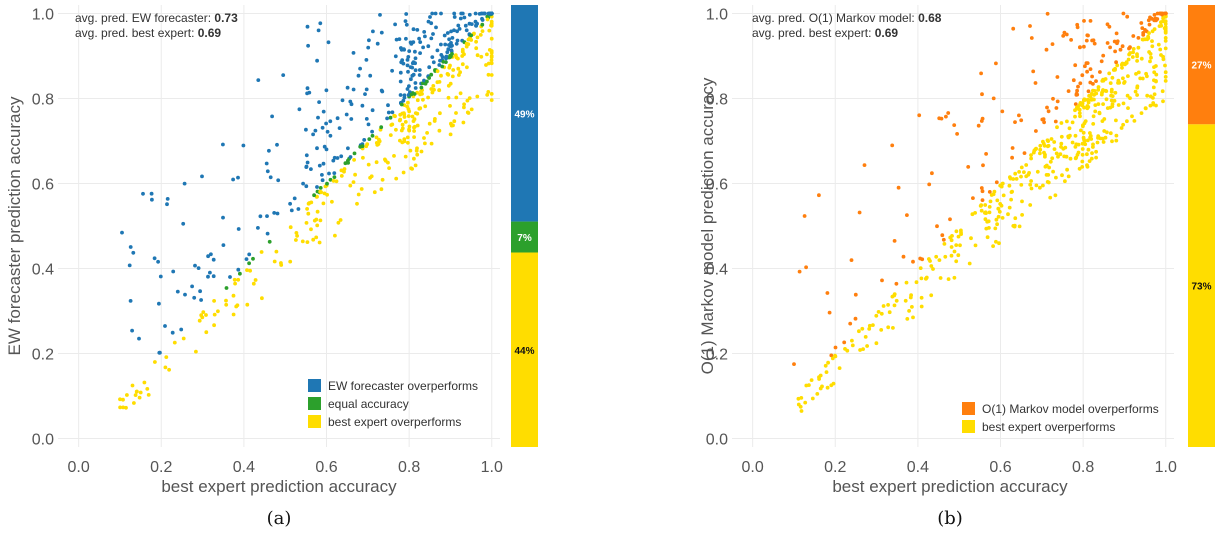 Image resolution: width=1224 pixels, height=539 pixels. What do you see at coordinates (1201, 66) in the screenshot?
I see `share-label: 27%` at bounding box center [1201, 66].